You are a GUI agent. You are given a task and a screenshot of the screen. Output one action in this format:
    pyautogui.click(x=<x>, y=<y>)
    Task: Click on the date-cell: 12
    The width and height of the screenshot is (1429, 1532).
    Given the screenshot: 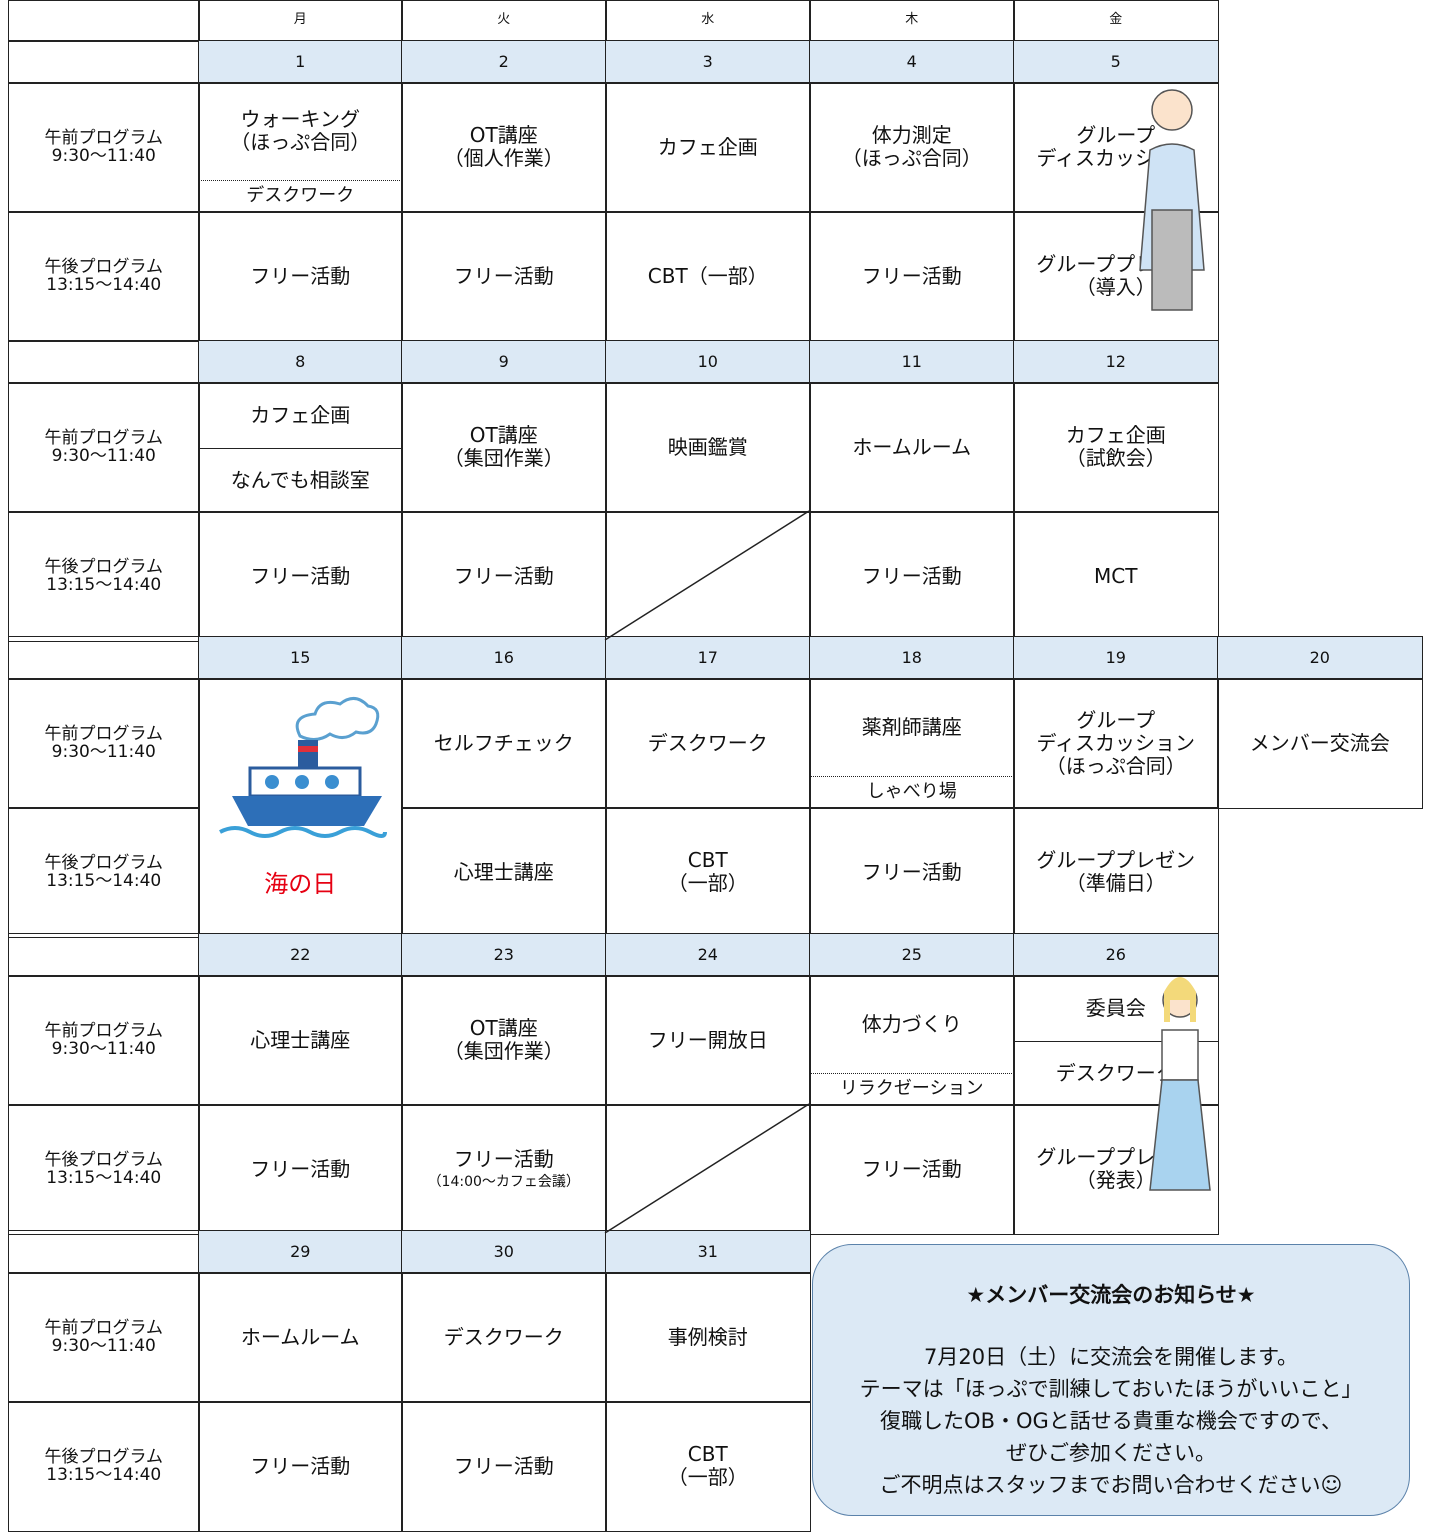 What is the action you would take?
    pyautogui.click(x=1116, y=362)
    